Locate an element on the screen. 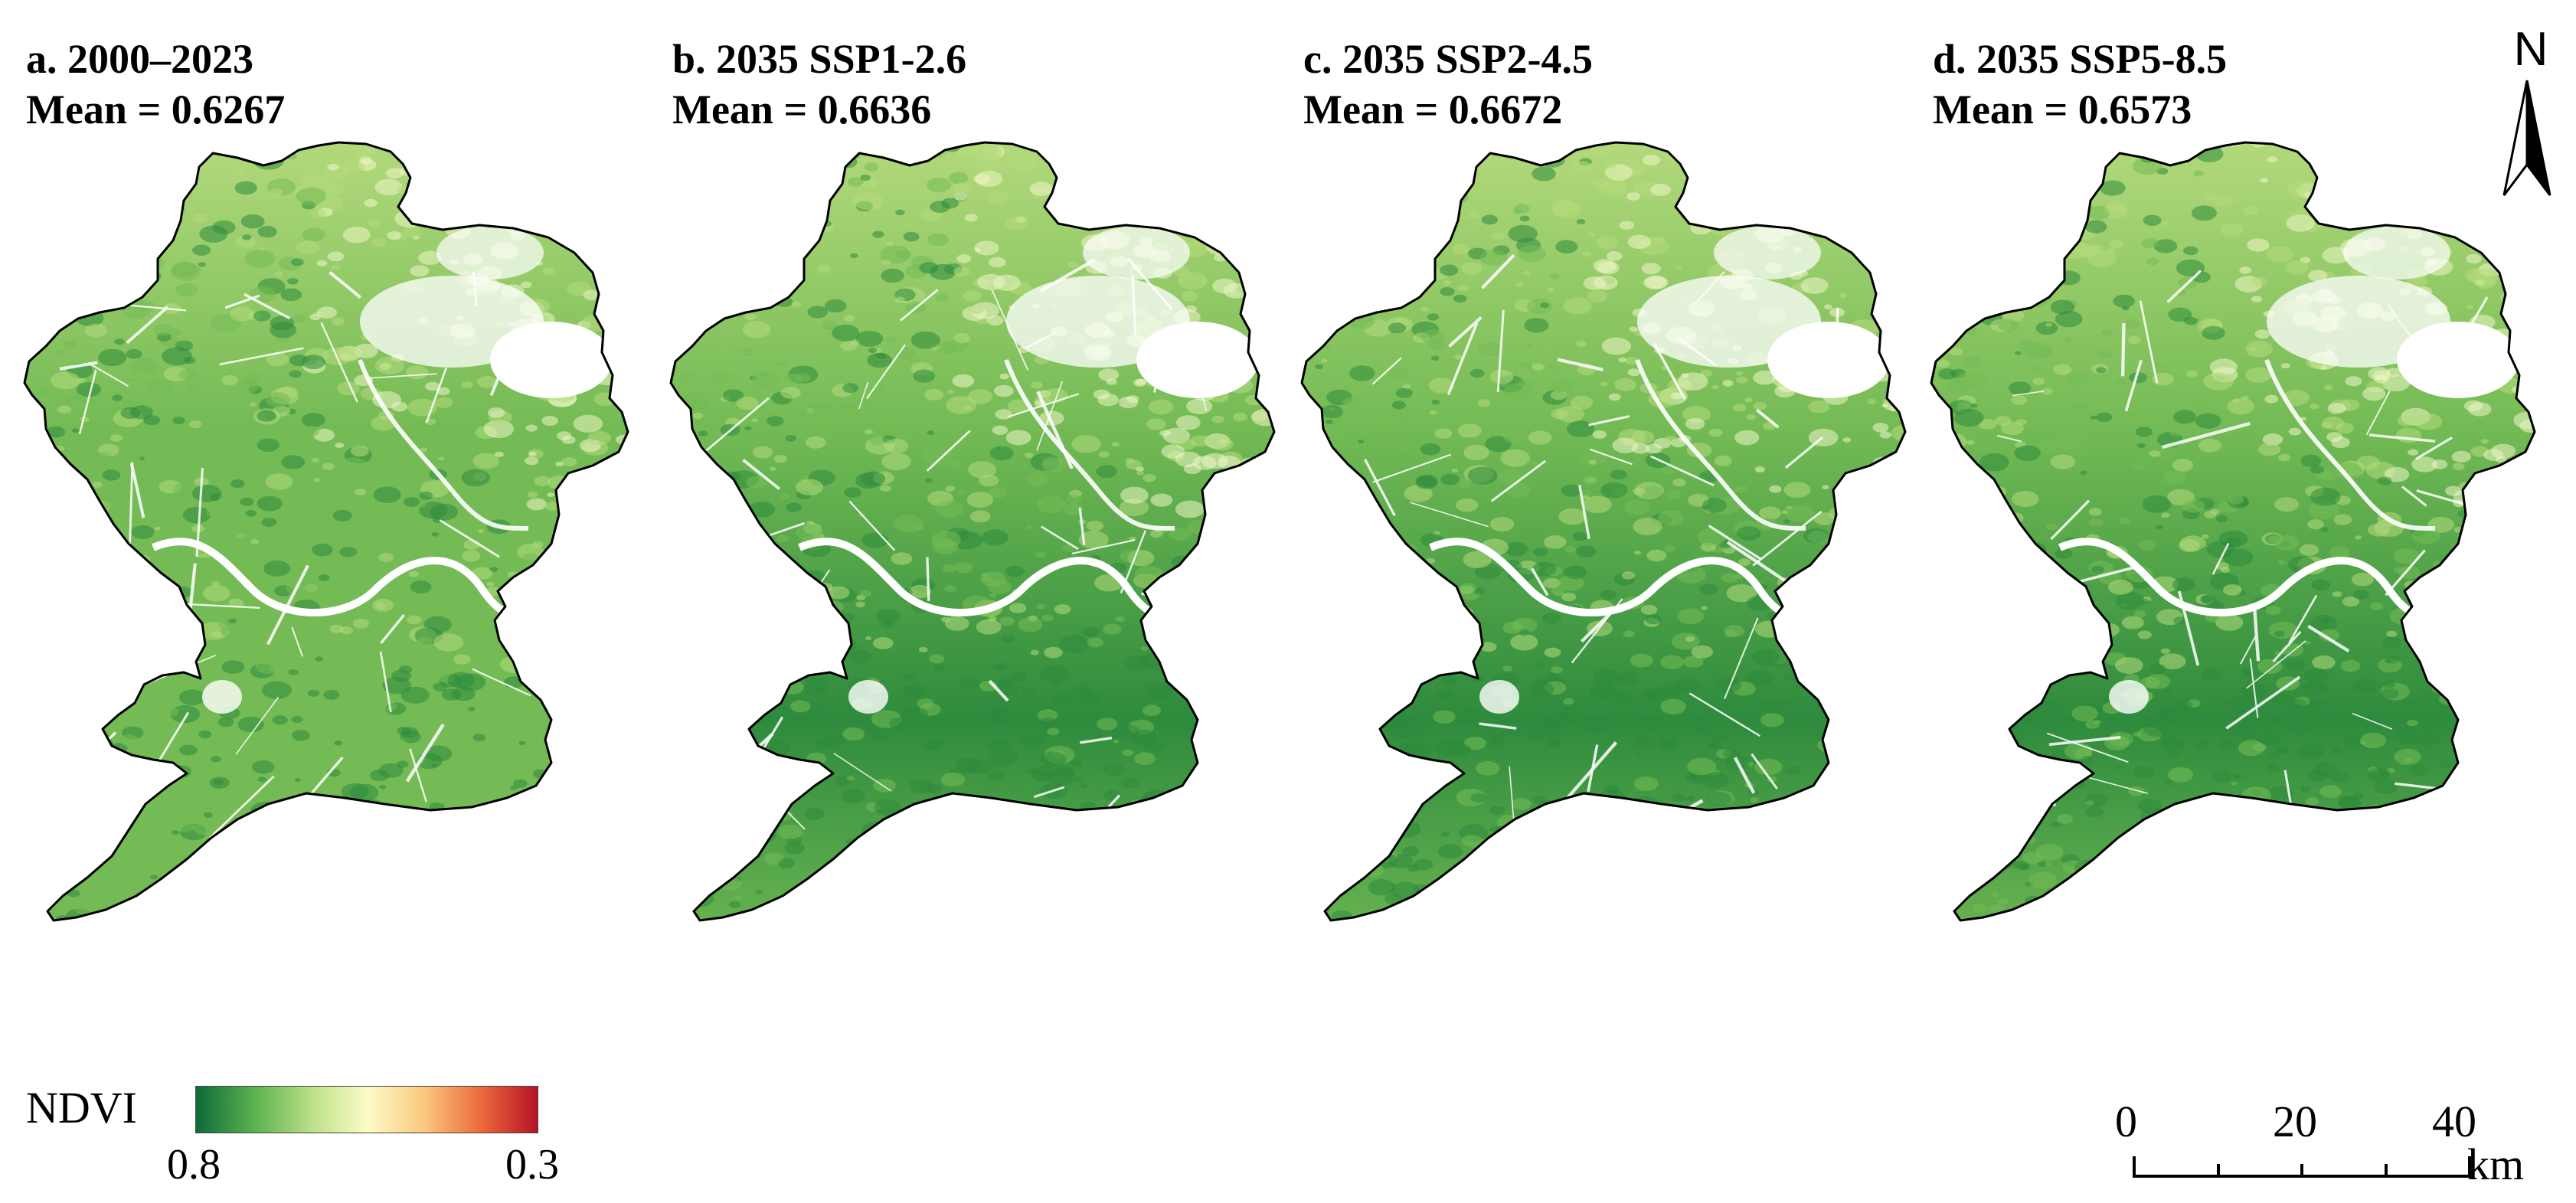 The height and width of the screenshot is (1203, 2576). scale-unit: km is located at coordinates (2496, 1164).